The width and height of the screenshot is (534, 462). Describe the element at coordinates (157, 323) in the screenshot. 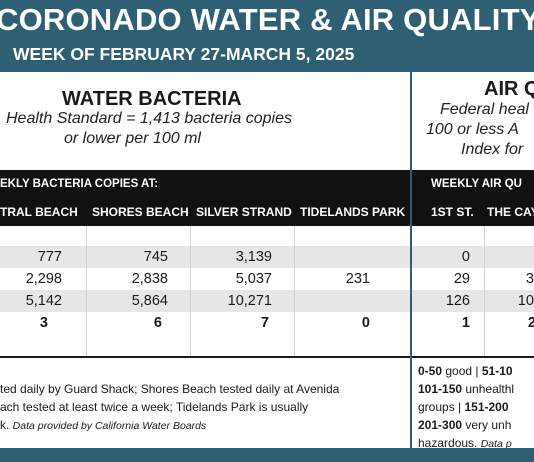

I see `water-total: 6` at that location.